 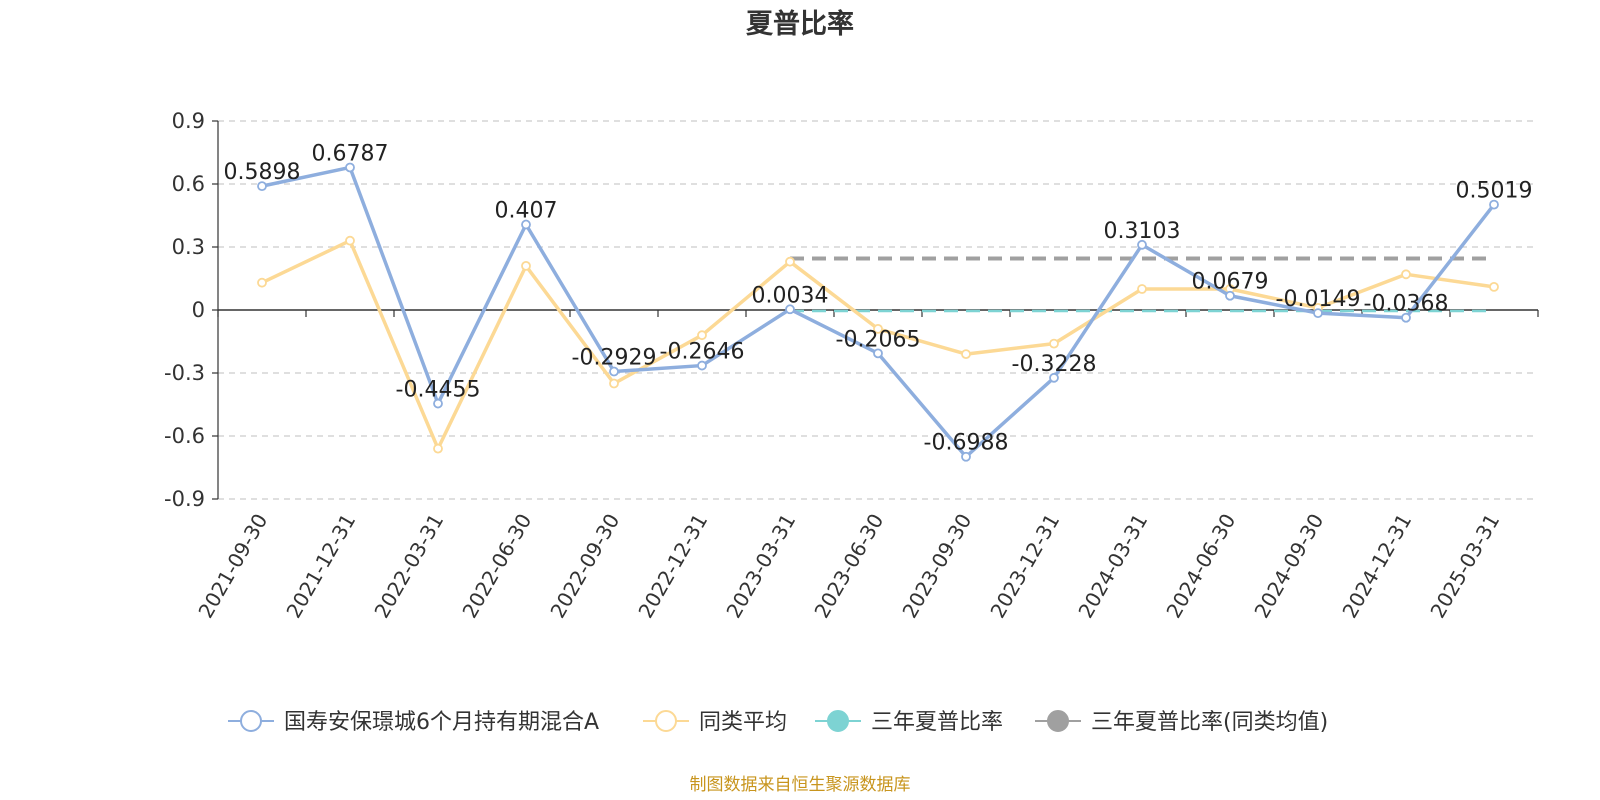 I want to click on legend: 国寿安保璟城6个月持有期混合A 同类平均 三年夏普比率 三年夏普比率(同类均值), so click(x=778, y=722).